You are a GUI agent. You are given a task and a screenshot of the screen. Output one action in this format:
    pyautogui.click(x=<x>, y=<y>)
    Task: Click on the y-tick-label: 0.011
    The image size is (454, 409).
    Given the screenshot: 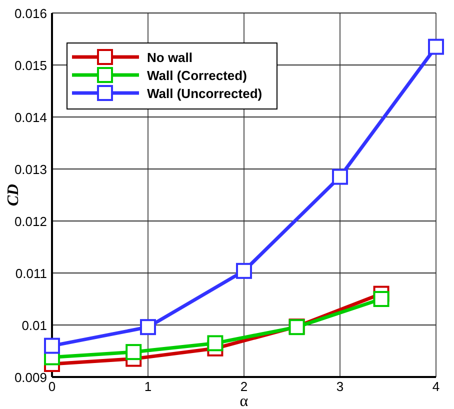 What is the action you would take?
    pyautogui.click(x=31, y=273)
    